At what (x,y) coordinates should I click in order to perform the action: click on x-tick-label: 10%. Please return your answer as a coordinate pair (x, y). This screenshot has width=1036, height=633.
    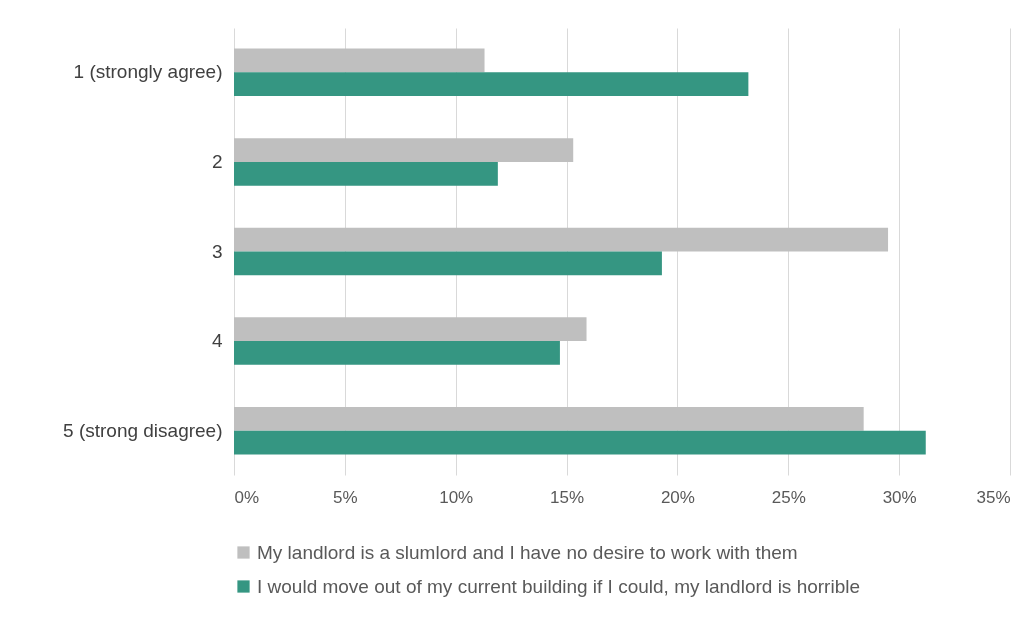
    Looking at the image, I should click on (456, 497).